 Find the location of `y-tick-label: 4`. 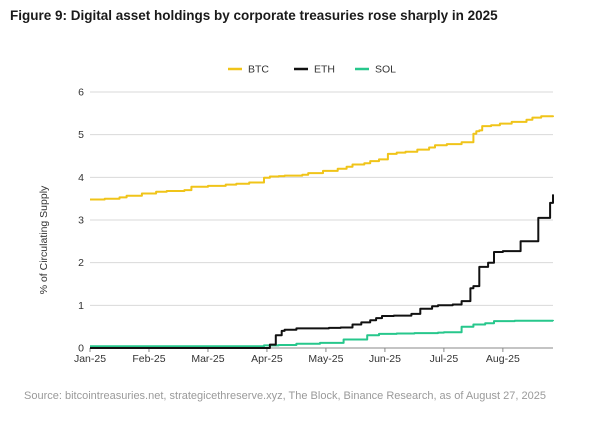

y-tick-label: 4 is located at coordinates (81, 178).